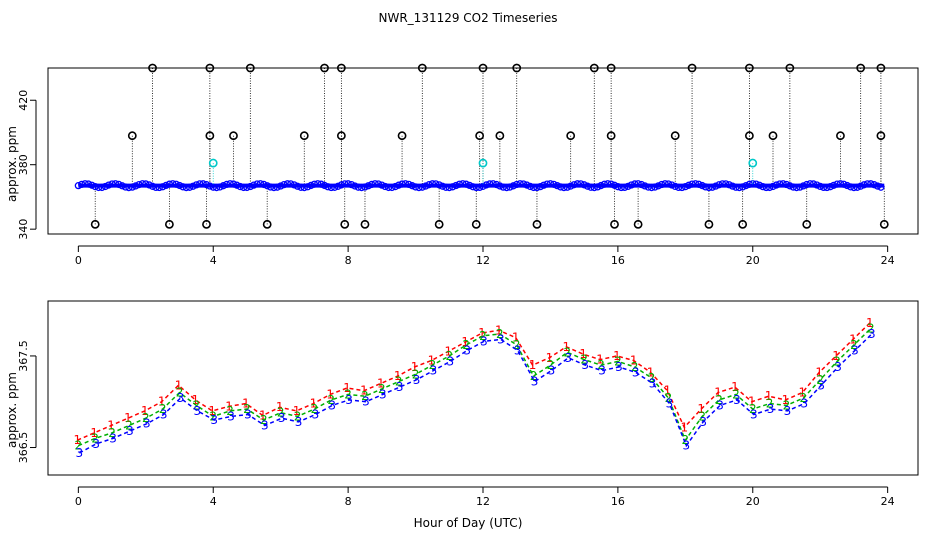  What do you see at coordinates (23, 100) in the screenshot?
I see `y-tick-label: 420` at bounding box center [23, 100].